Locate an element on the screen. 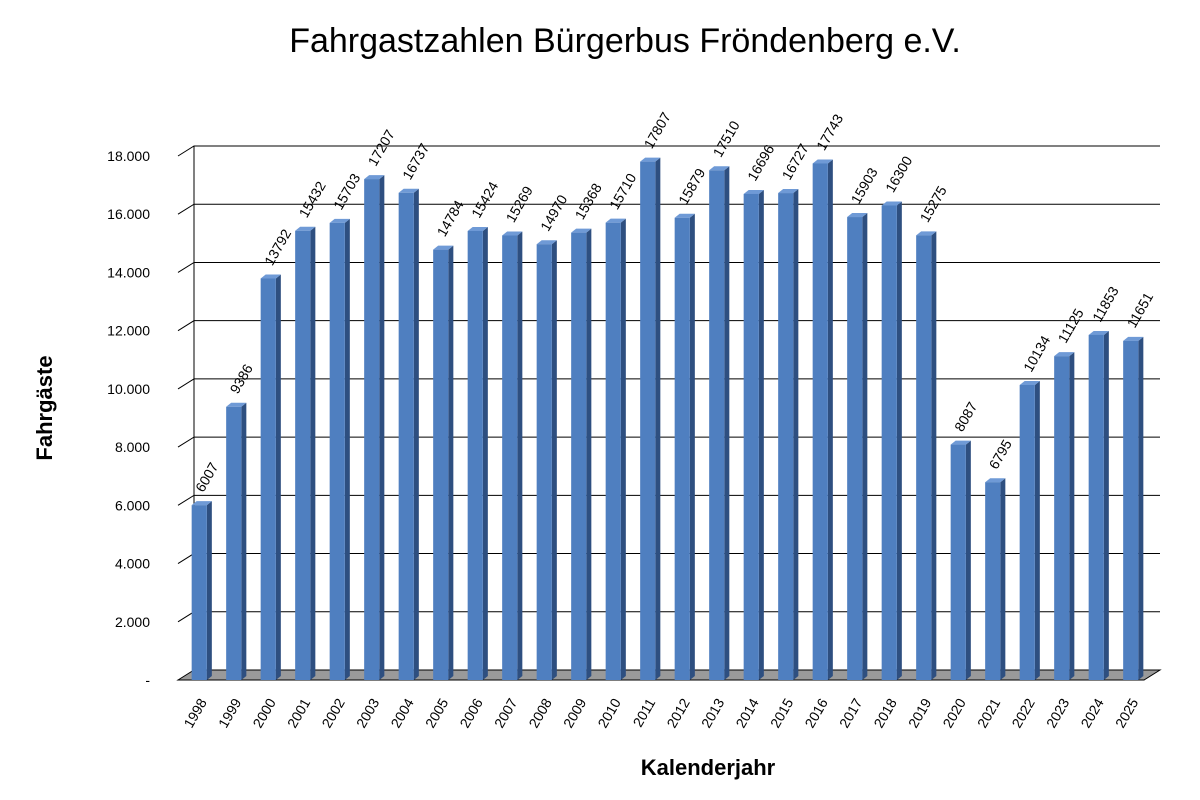 This screenshot has width=1200, height=800. x-tick-label: 2012 is located at coordinates (678, 712).